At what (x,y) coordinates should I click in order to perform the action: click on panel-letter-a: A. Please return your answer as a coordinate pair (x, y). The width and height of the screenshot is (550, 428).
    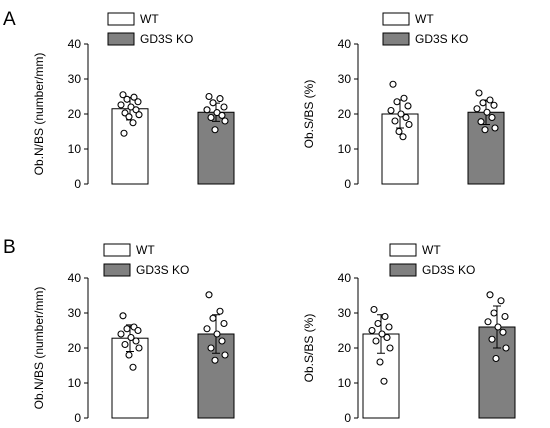
    Looking at the image, I should click on (9, 19).